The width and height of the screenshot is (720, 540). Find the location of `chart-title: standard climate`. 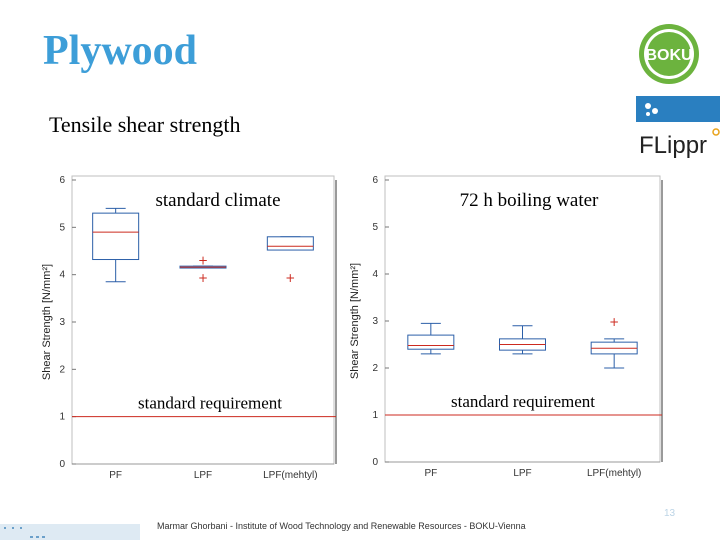

chart-title: standard climate is located at coordinates (217, 200).